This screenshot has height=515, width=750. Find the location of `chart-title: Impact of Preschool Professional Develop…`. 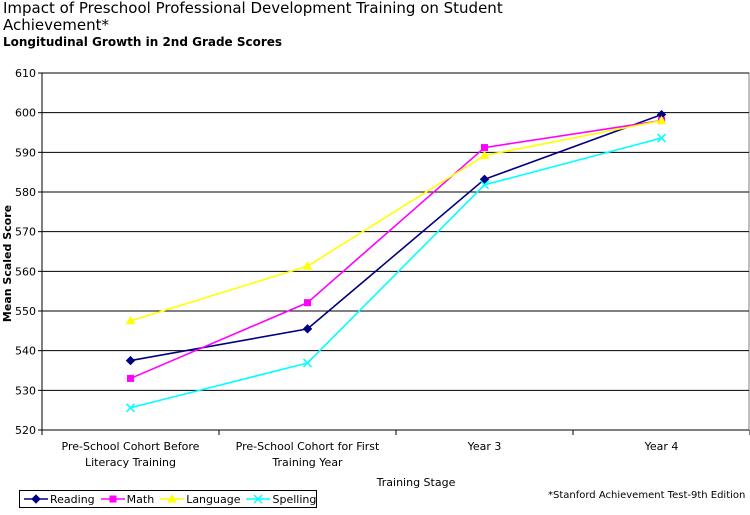

chart-title: Impact of Preschool Professional Develop… is located at coordinates (253, 17).